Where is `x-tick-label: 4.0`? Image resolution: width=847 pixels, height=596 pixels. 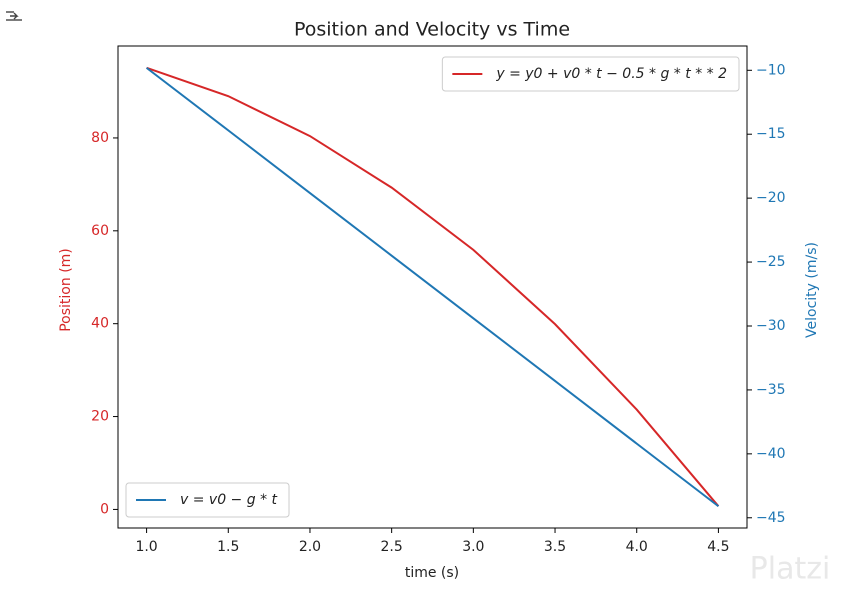 x-tick-label: 4.0 is located at coordinates (637, 547).